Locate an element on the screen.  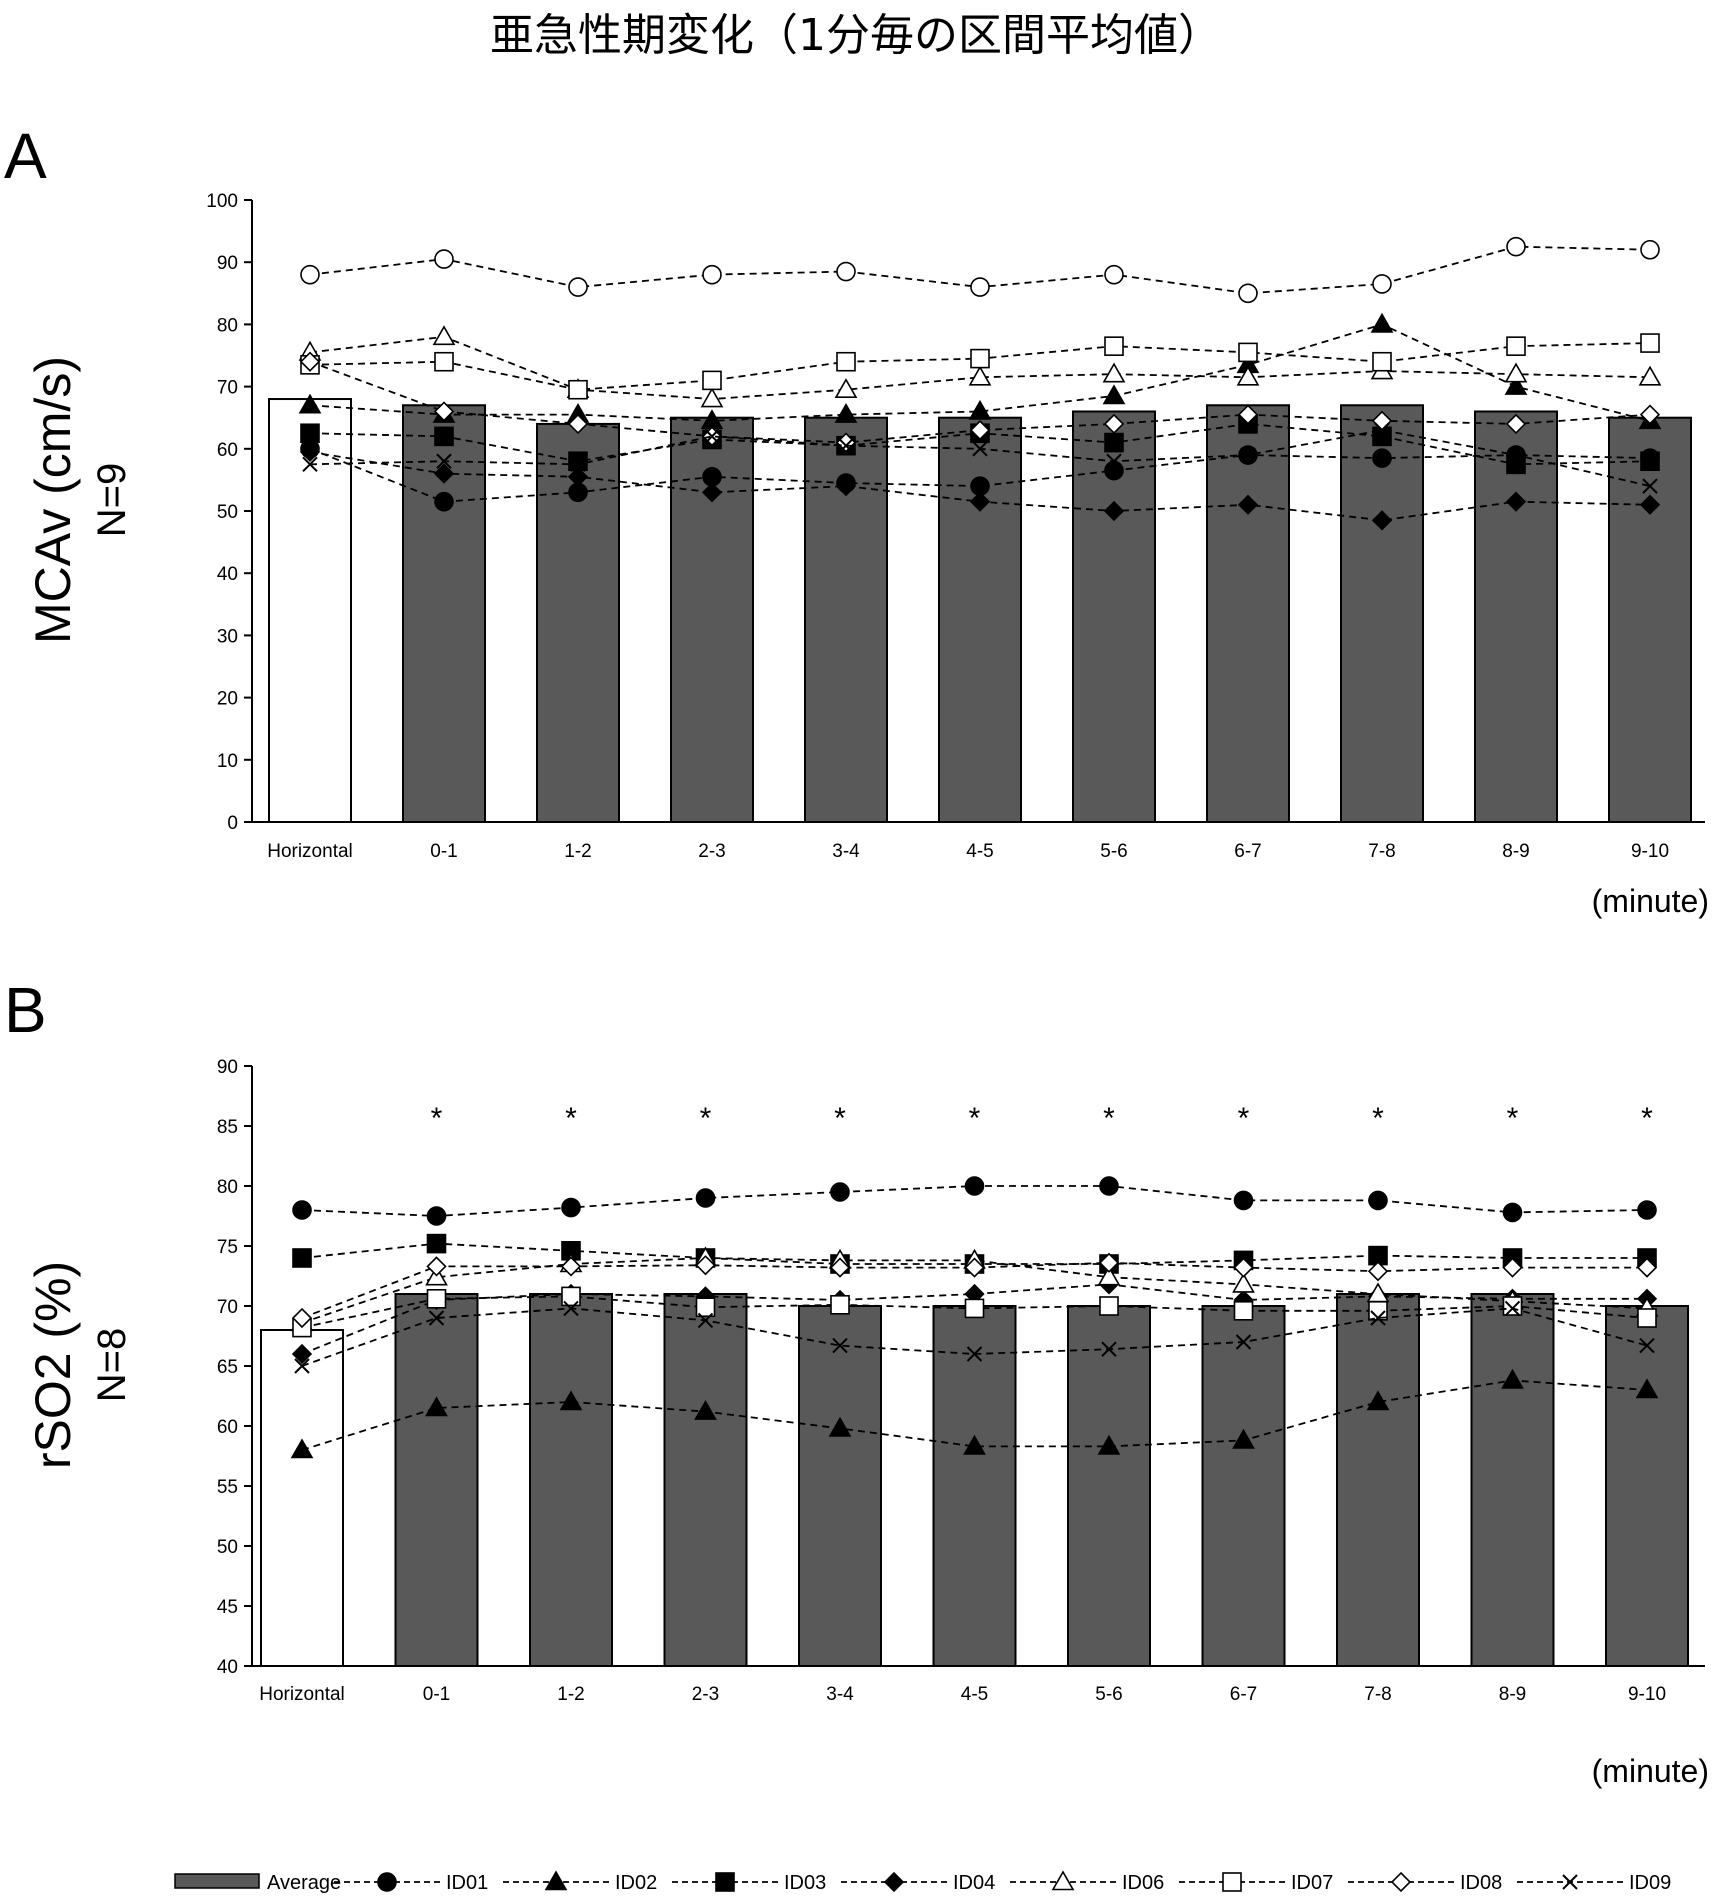
legend-item-id01: ID01 is located at coordinates (411, 1883).